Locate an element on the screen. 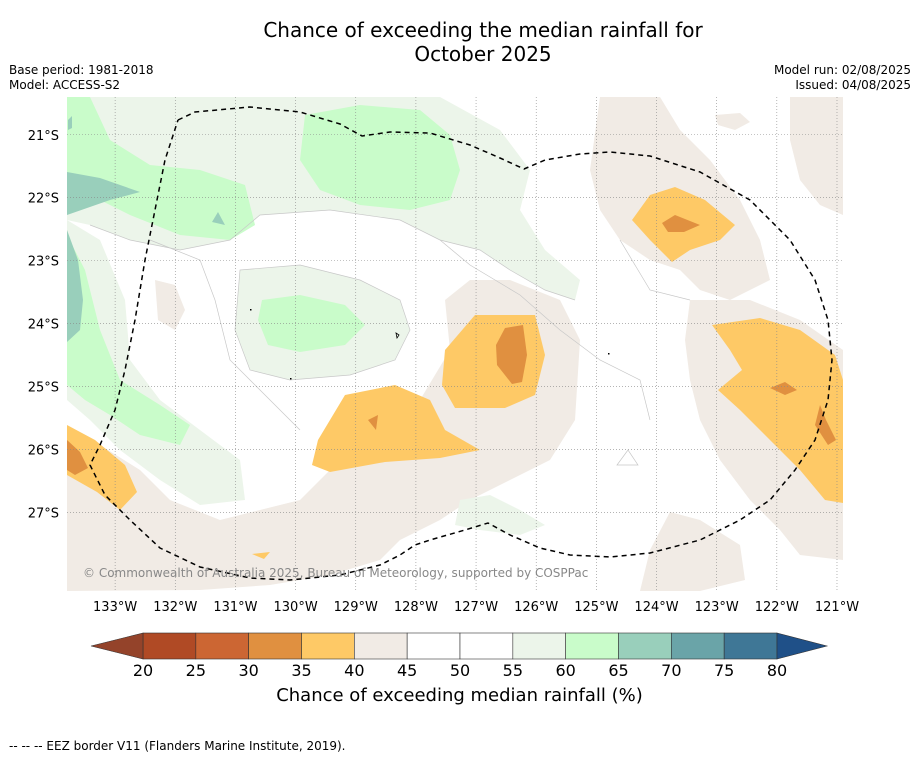 This screenshot has width=919, height=758. tiny-island is located at coordinates (397, 336).